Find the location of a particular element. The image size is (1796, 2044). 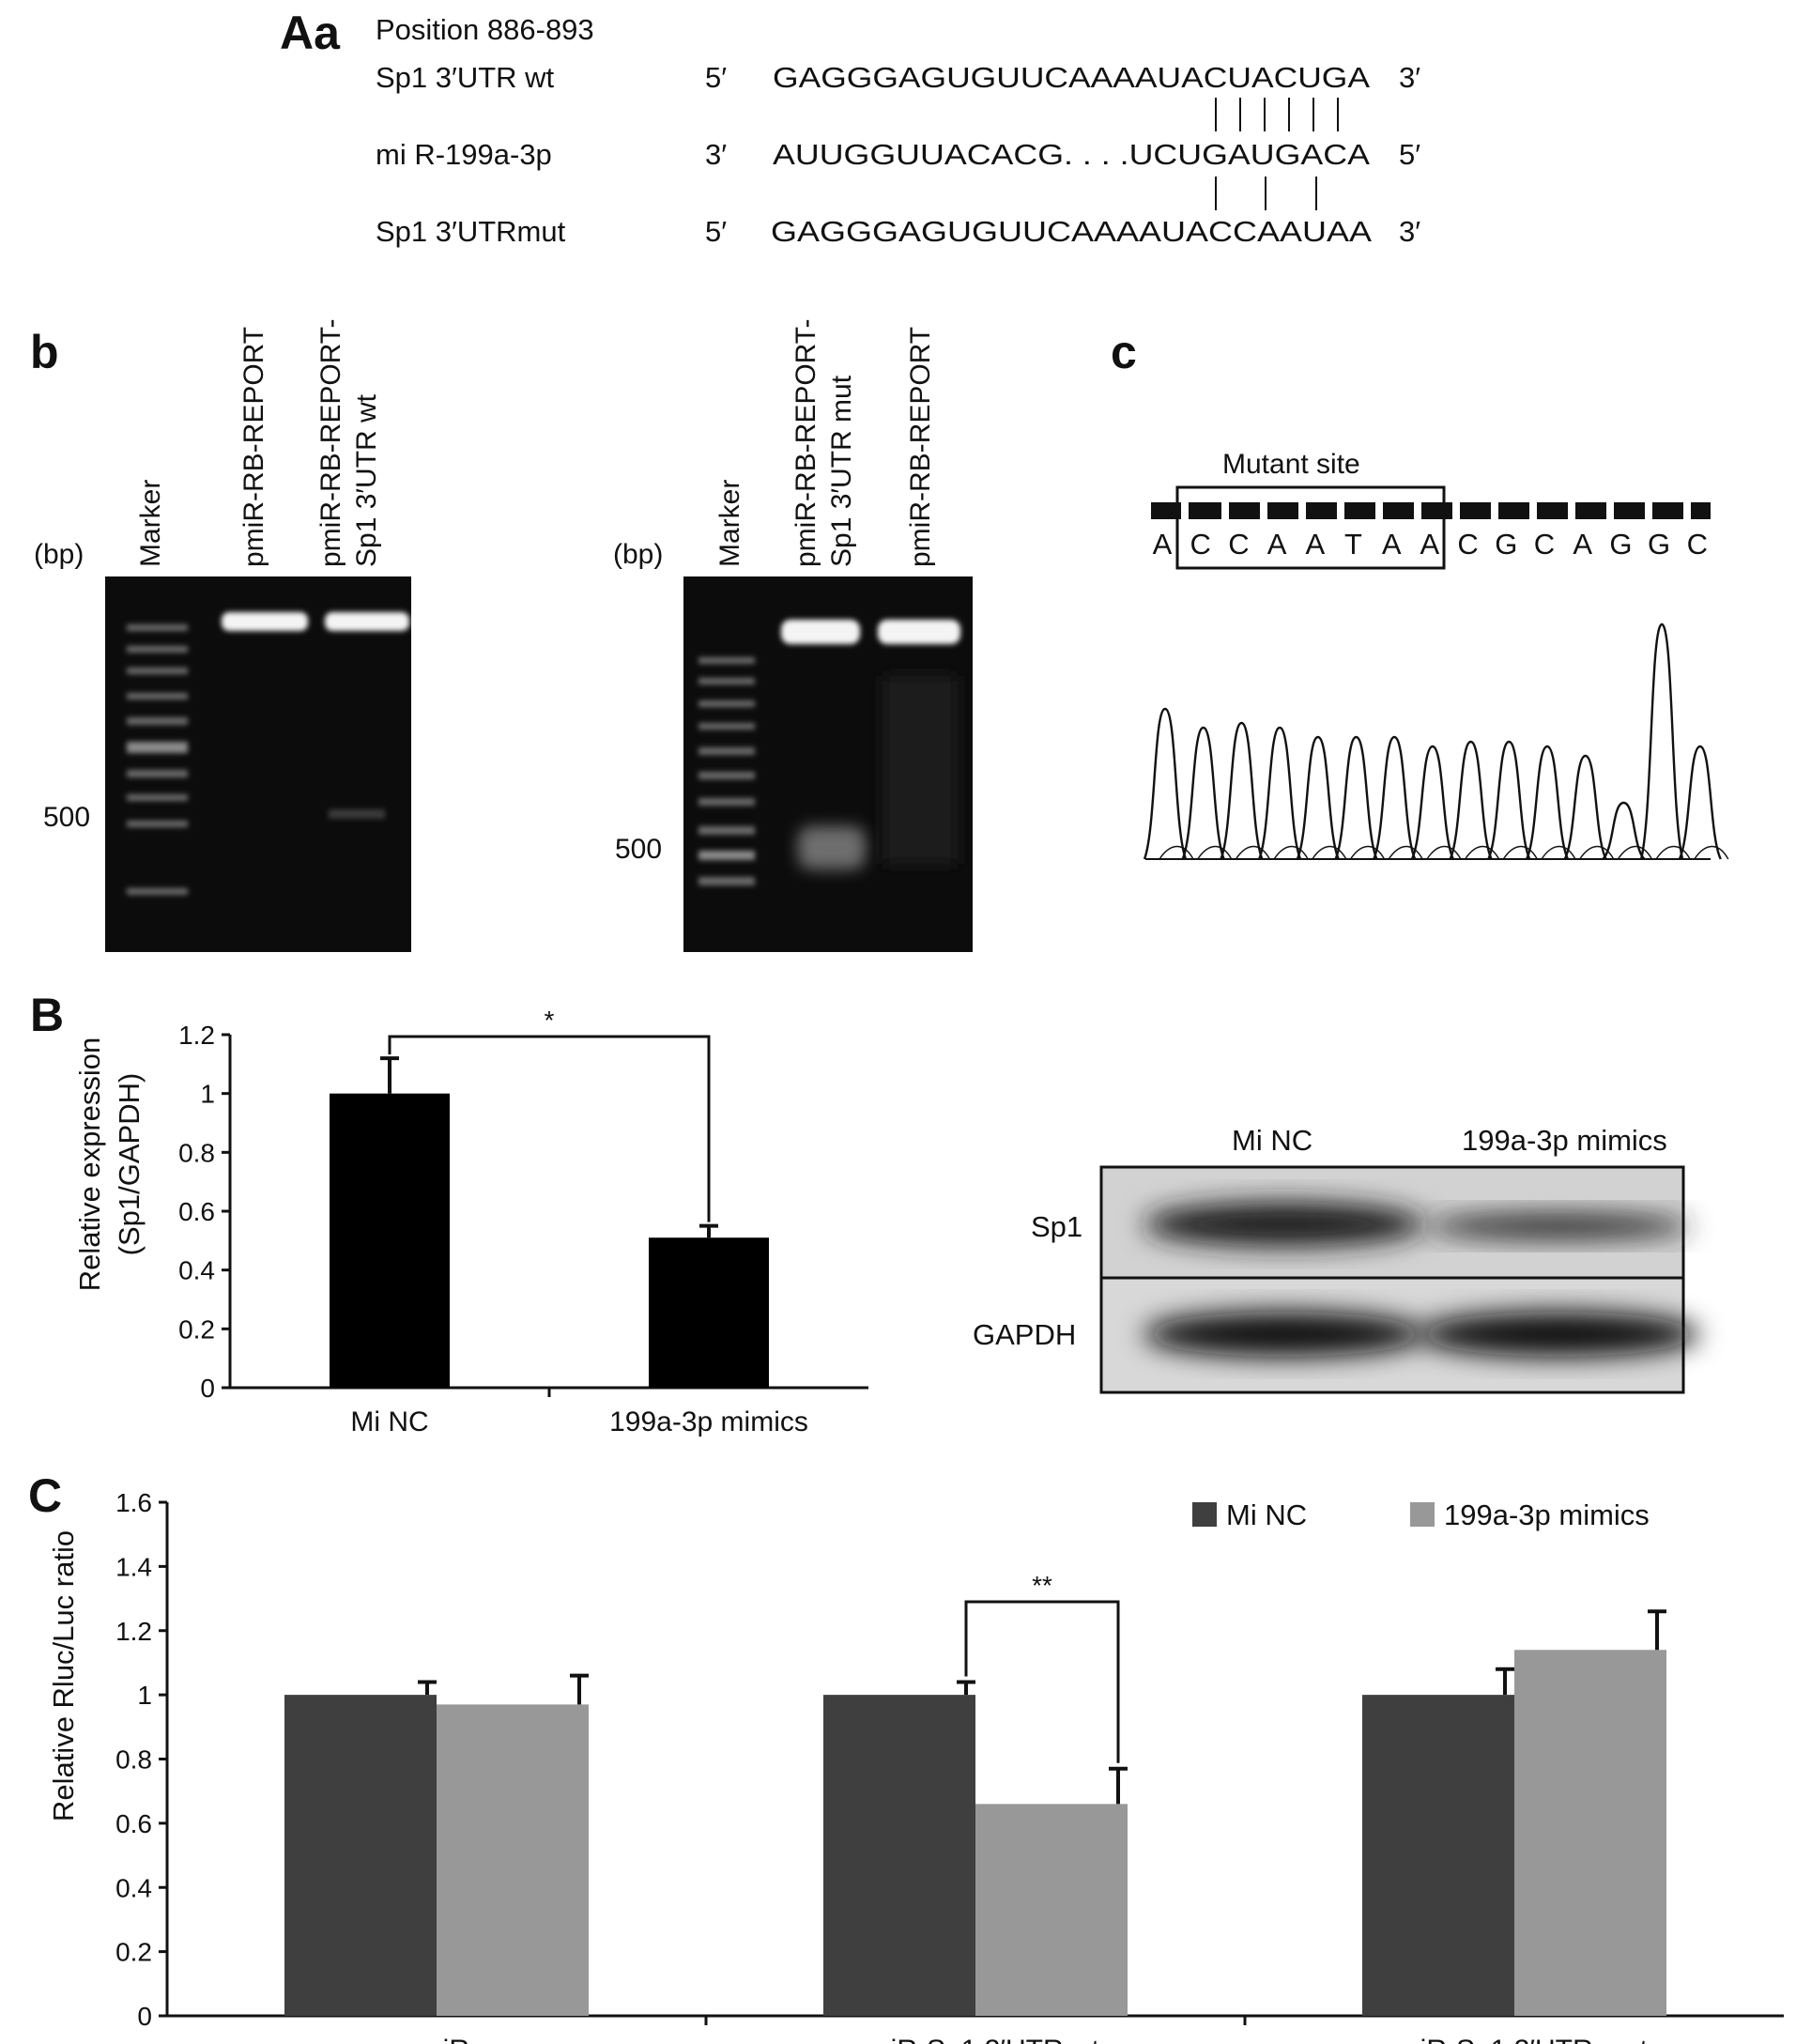

chart2-ytick-7: 1.4 is located at coordinates (133, 1566).